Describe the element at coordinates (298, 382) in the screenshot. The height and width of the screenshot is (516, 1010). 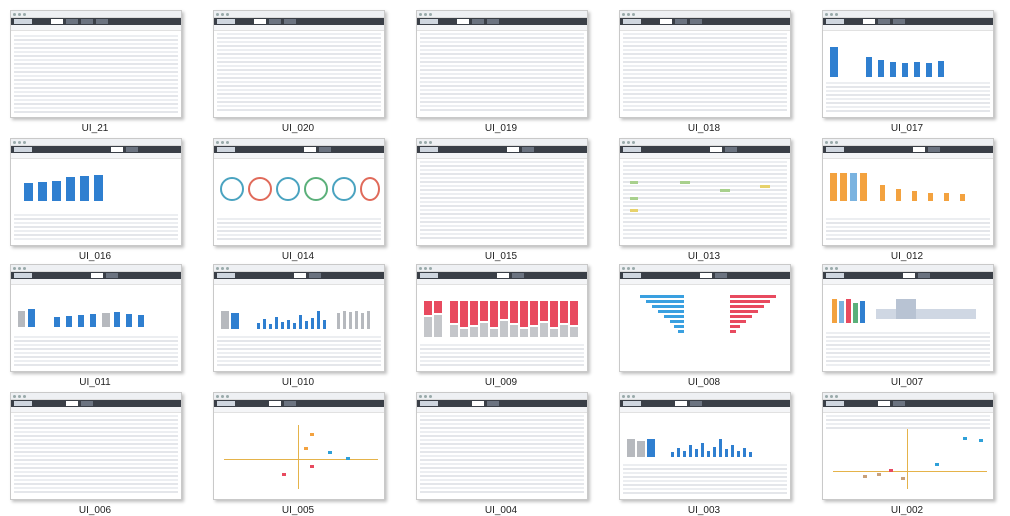
I see `thumbnail-caption: UI_010` at that location.